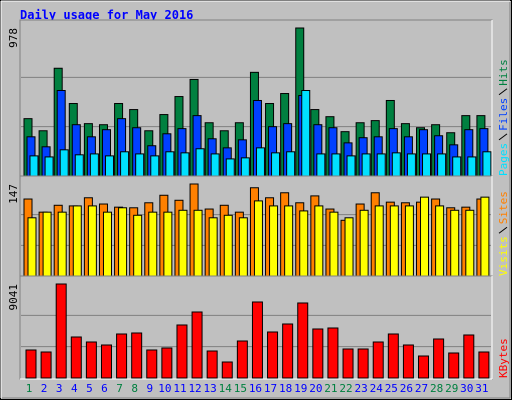 Image resolution: width=512 pixels, height=400 pixels. What do you see at coordinates (345, 388) in the screenshot?
I see `x-tick-label: 22` at bounding box center [345, 388].